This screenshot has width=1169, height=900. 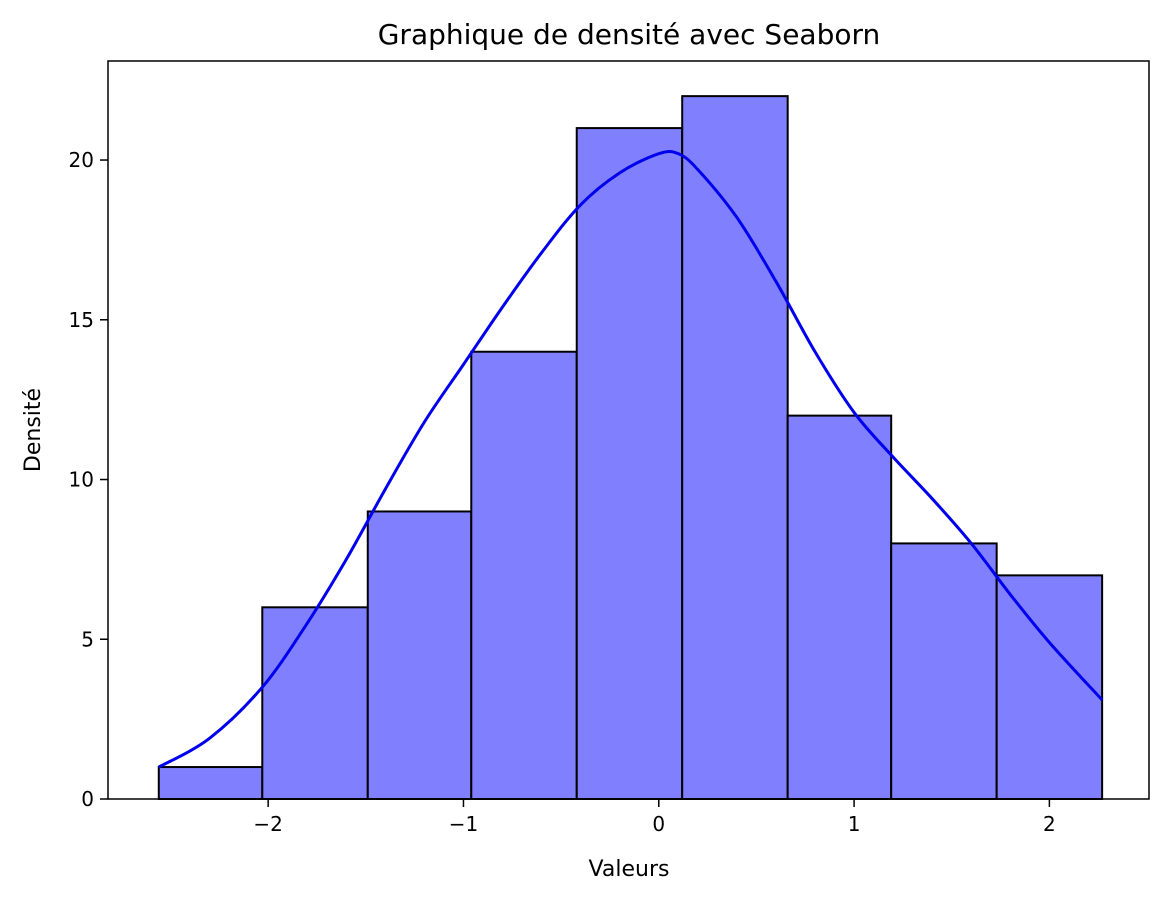 What do you see at coordinates (81, 320) in the screenshot?
I see `y-tick-label: 15` at bounding box center [81, 320].